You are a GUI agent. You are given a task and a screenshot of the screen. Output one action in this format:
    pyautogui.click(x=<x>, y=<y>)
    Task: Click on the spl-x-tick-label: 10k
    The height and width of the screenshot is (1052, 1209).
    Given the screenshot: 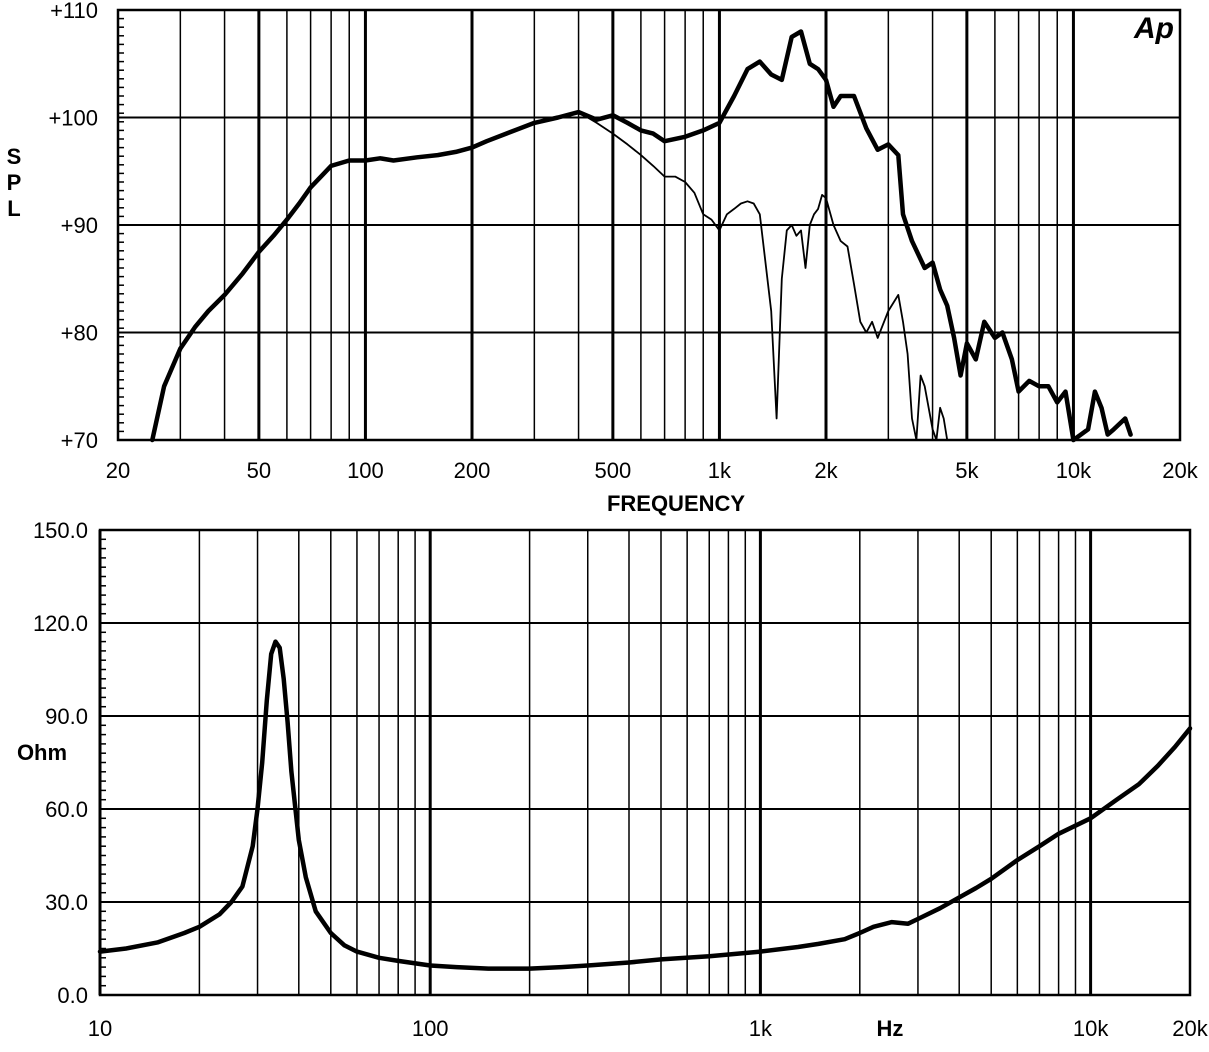 What is the action you would take?
    pyautogui.click(x=1074, y=470)
    